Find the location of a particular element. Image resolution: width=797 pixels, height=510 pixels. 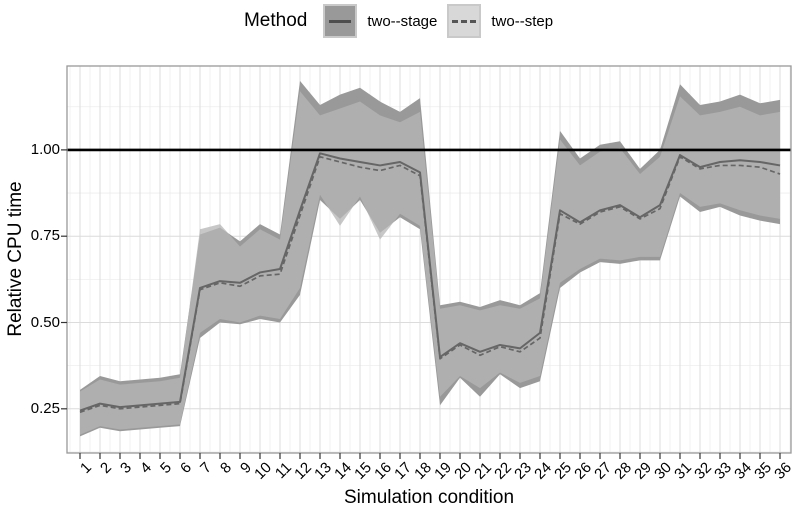

legend-item-two-step: two--step is located at coordinates (500, 21).